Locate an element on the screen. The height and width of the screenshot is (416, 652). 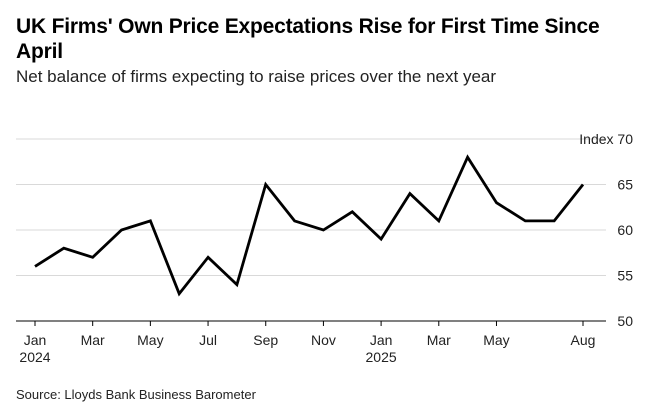
x-tick-label-10: Nov is located at coordinates (323, 340).